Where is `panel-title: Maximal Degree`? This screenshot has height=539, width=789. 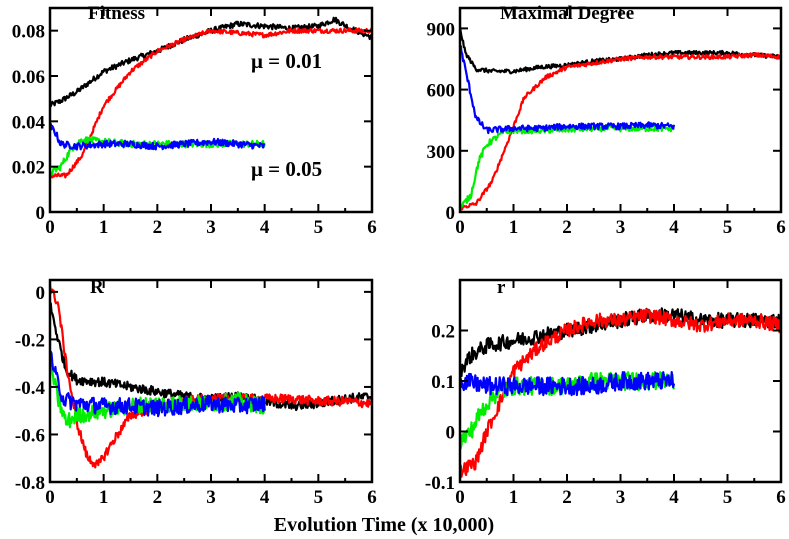 panel-title: Maximal Degree is located at coordinates (567, 13).